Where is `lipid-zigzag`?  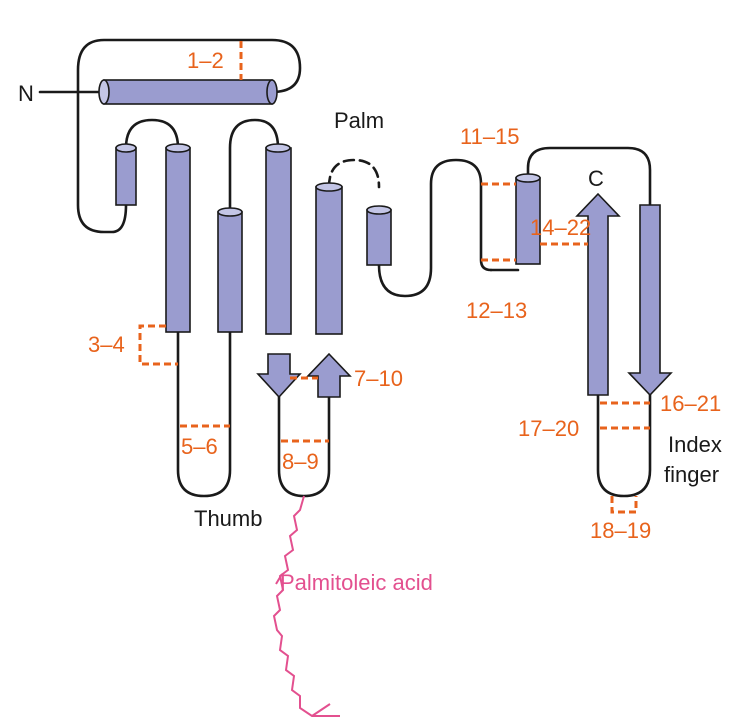 lipid-zigzag is located at coordinates (306, 606).